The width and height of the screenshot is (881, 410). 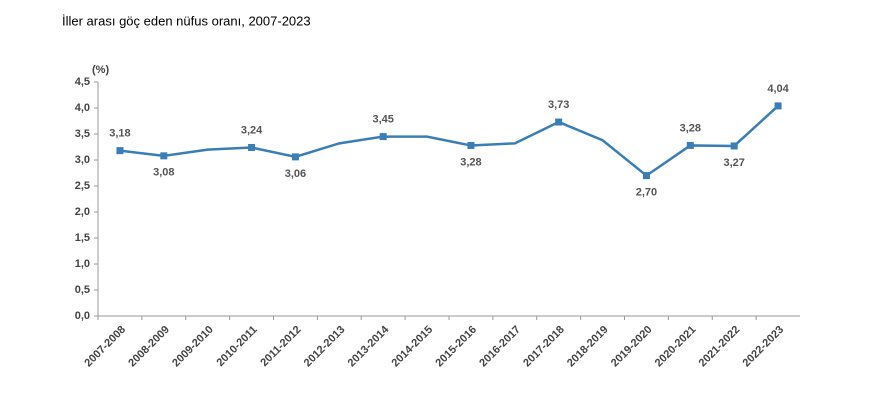 What do you see at coordinates (149, 347) in the screenshot?
I see `x-tick-label: 2008-2009` at bounding box center [149, 347].